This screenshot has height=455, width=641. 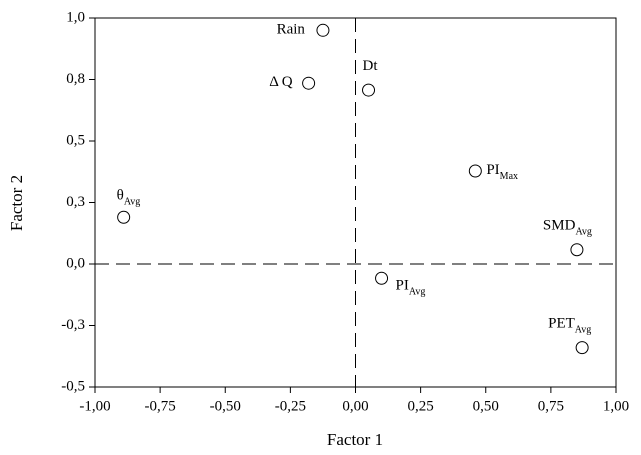 I want to click on point-label-text: PET, so click(x=561, y=324).